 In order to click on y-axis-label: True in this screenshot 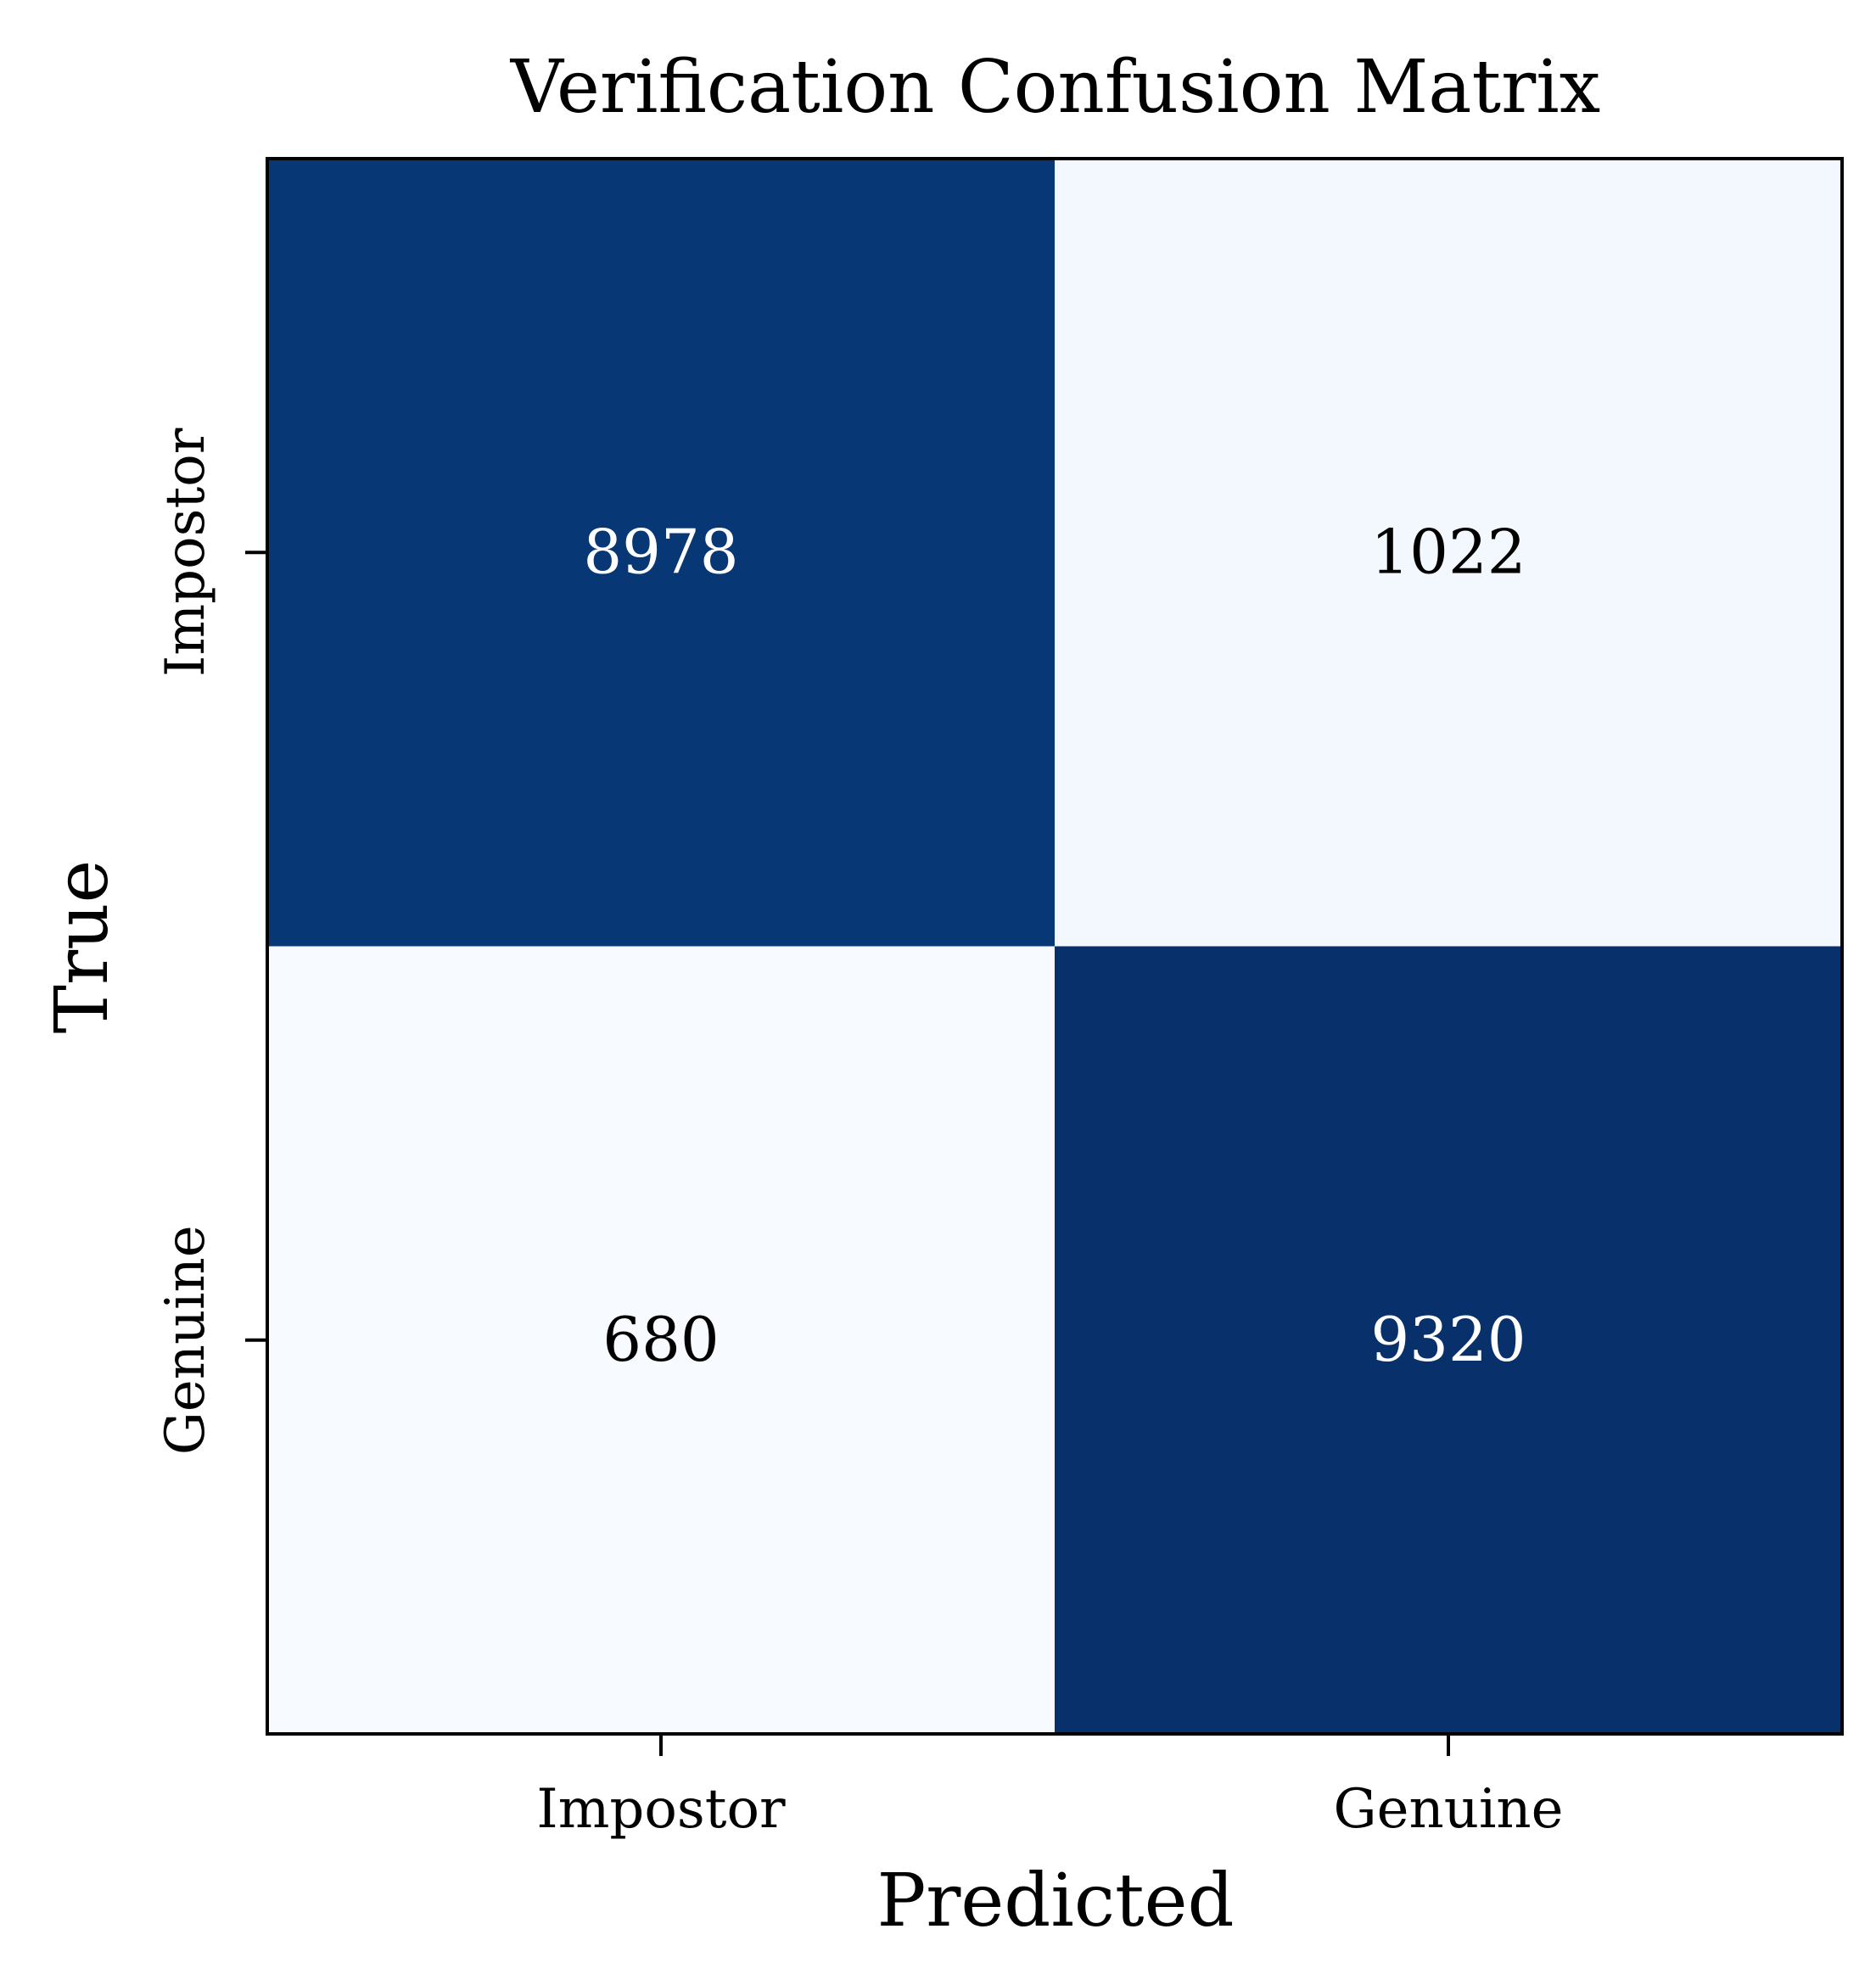, I will do `click(82, 947)`.